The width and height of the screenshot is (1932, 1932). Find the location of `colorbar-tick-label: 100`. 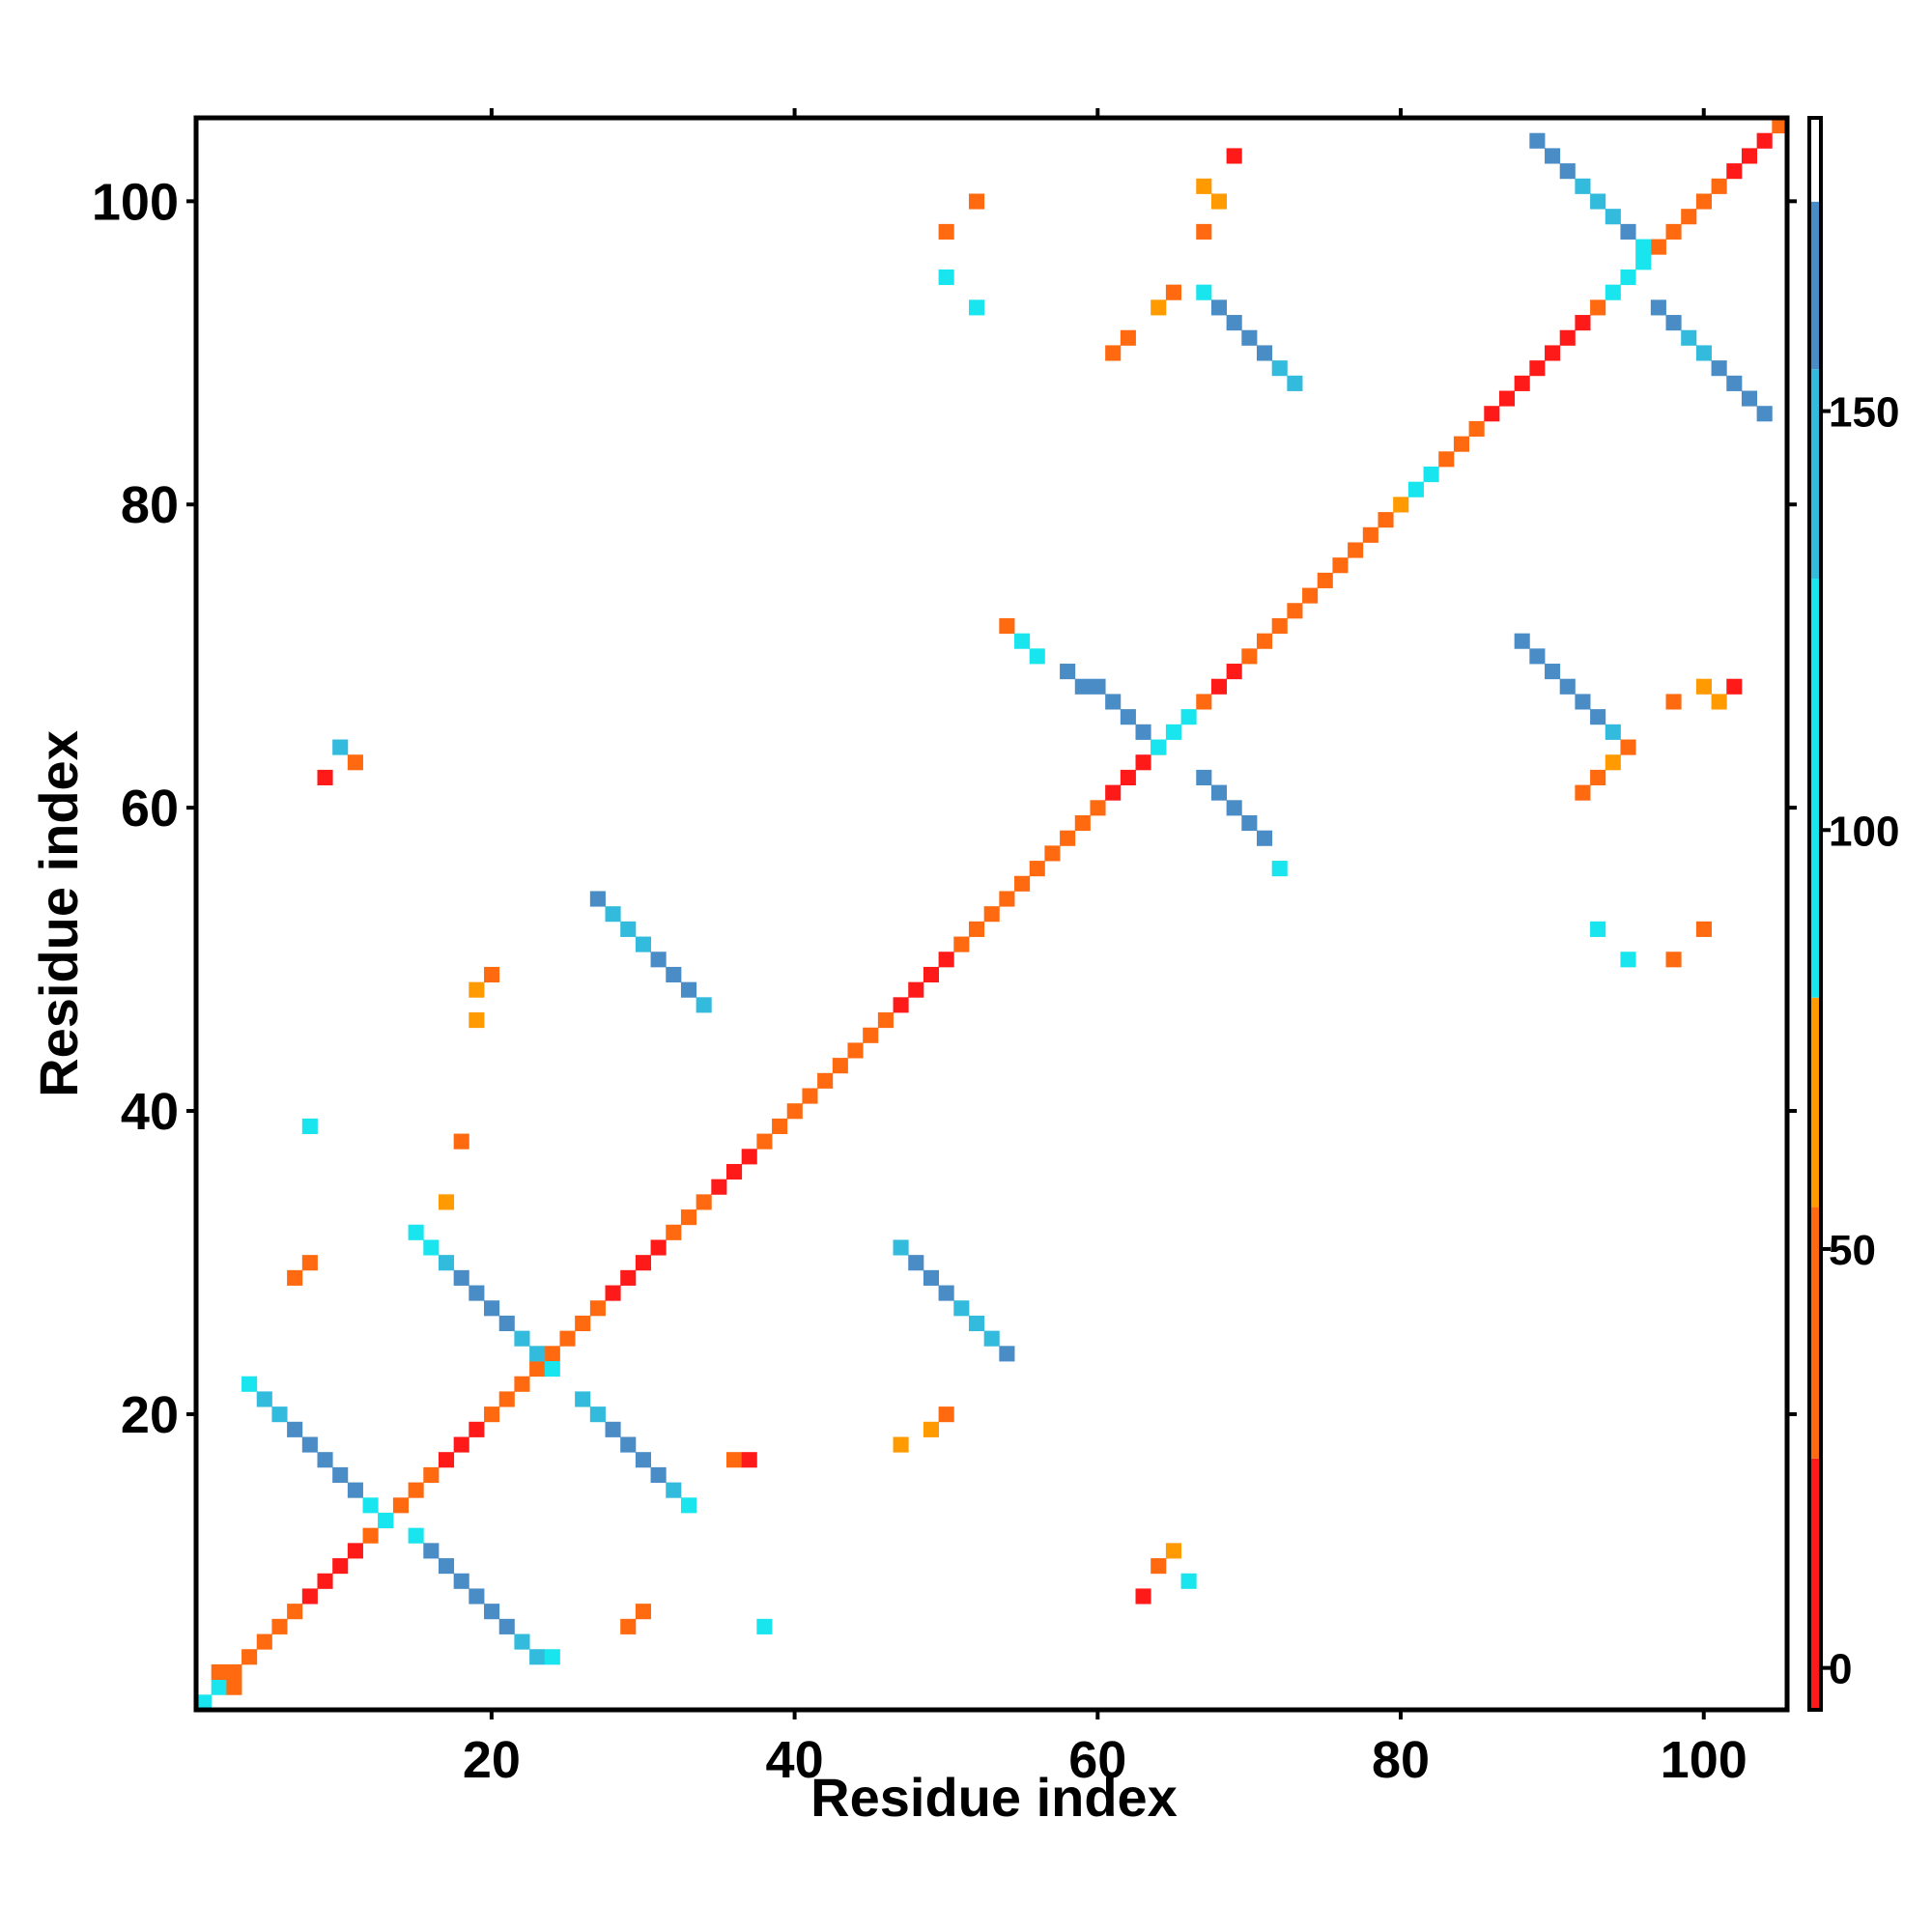

colorbar-tick-label: 100 is located at coordinates (1864, 831).